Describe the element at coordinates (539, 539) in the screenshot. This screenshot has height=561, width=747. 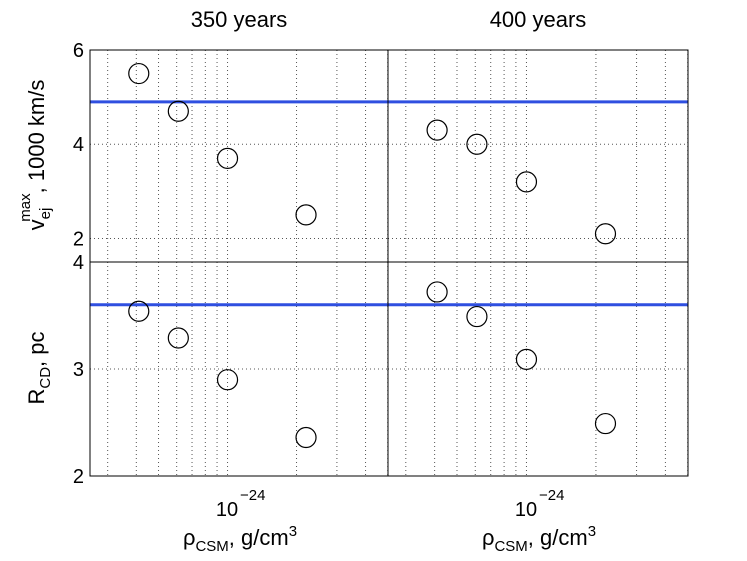
I see `x-axis-label-right: ρCSM, g/cm3` at that location.